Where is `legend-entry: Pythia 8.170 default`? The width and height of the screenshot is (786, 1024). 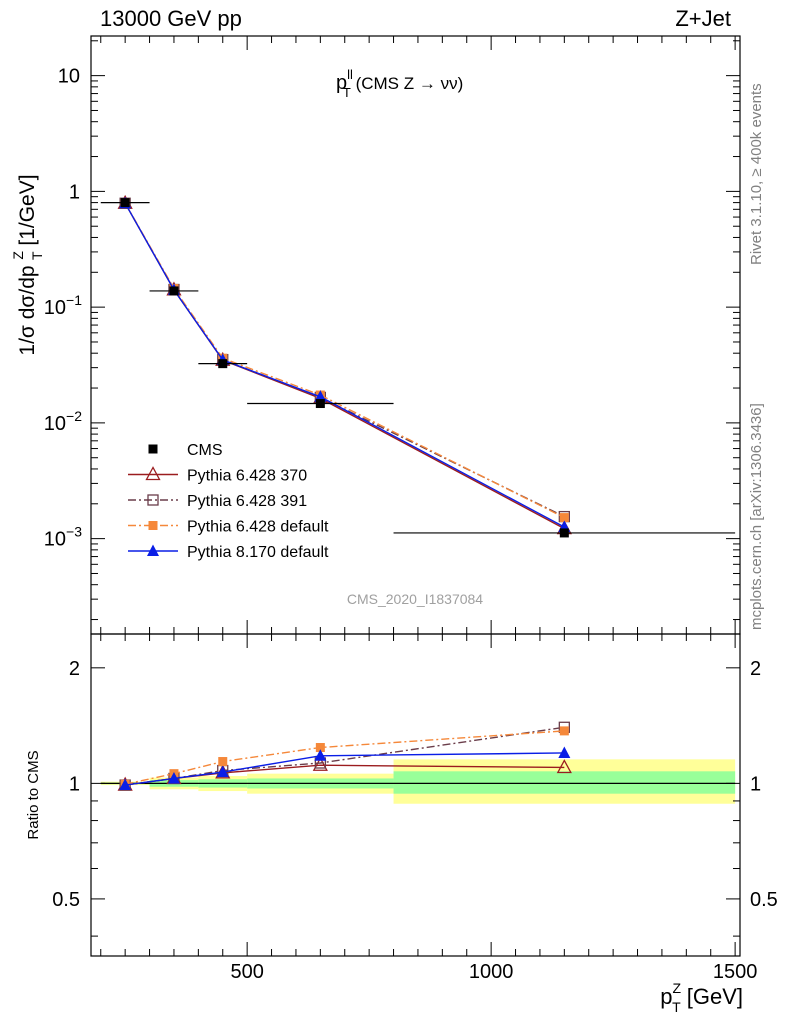 legend-entry: Pythia 8.170 default is located at coordinates (228, 552).